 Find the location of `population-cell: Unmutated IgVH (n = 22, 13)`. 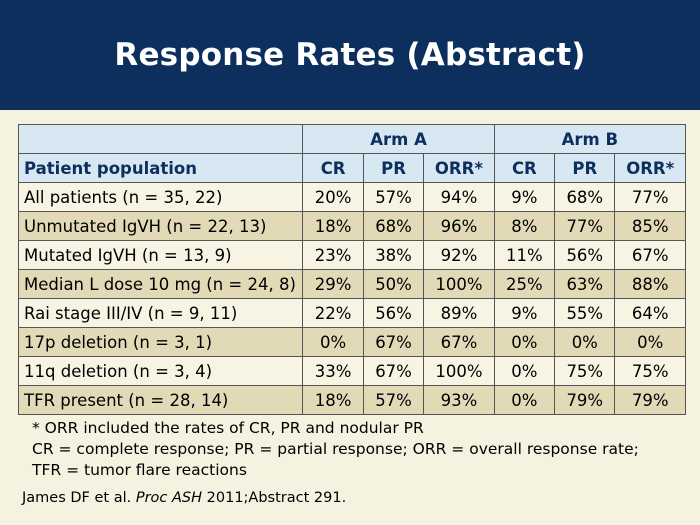

population-cell: Unmutated IgVH (n = 22, 13) is located at coordinates (160, 226).